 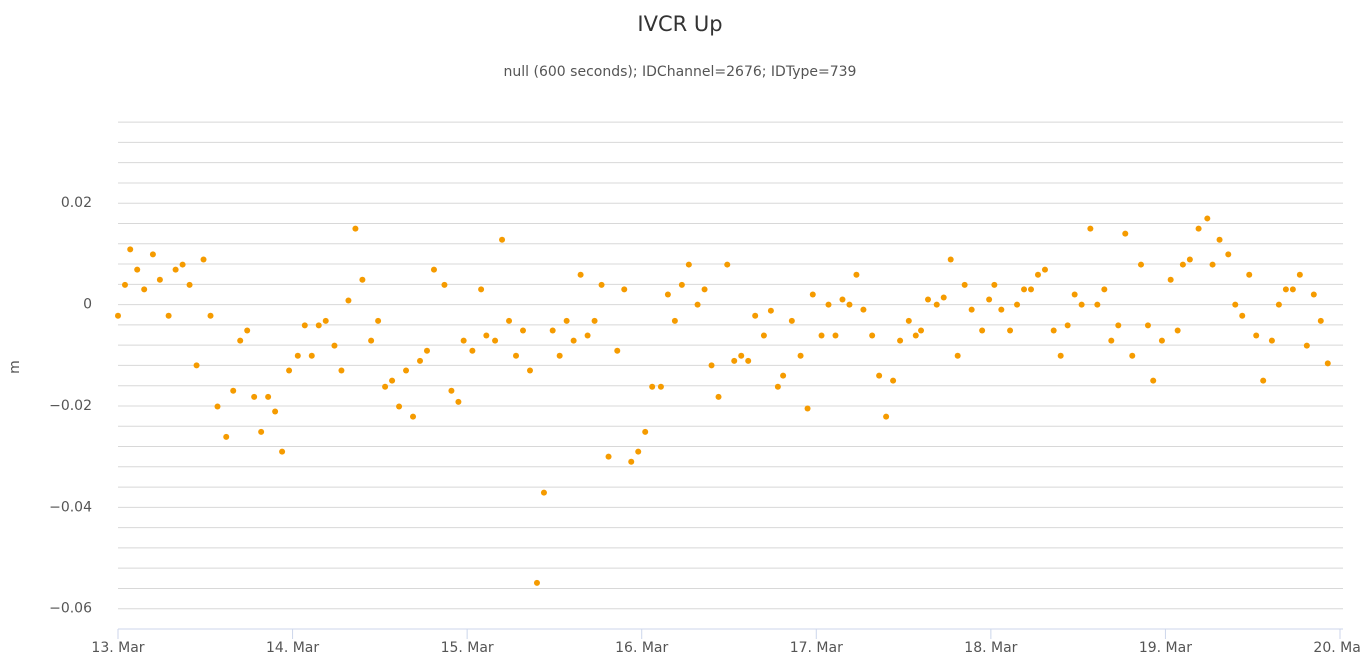 I want to click on y-tick-label: −0.04, so click(x=70, y=507).